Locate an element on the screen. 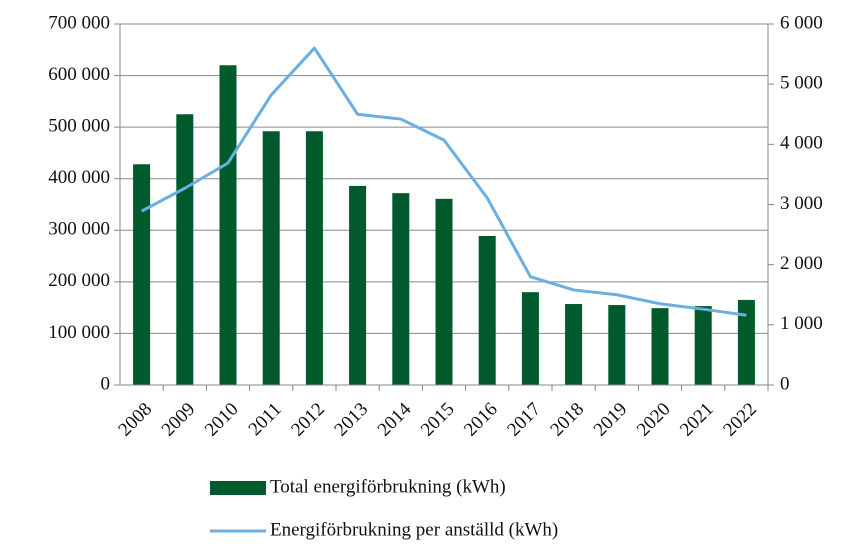  x-tick-label: 2016 is located at coordinates (481, 420).